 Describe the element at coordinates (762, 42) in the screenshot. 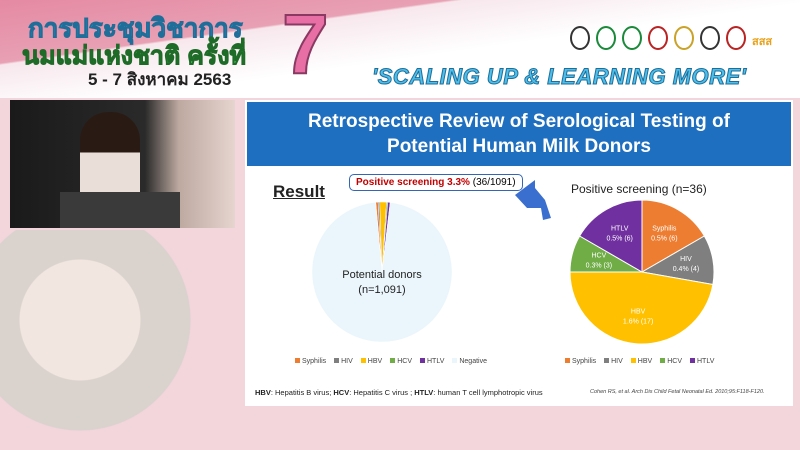

I see `sponsor-logo-sss: สสส` at that location.